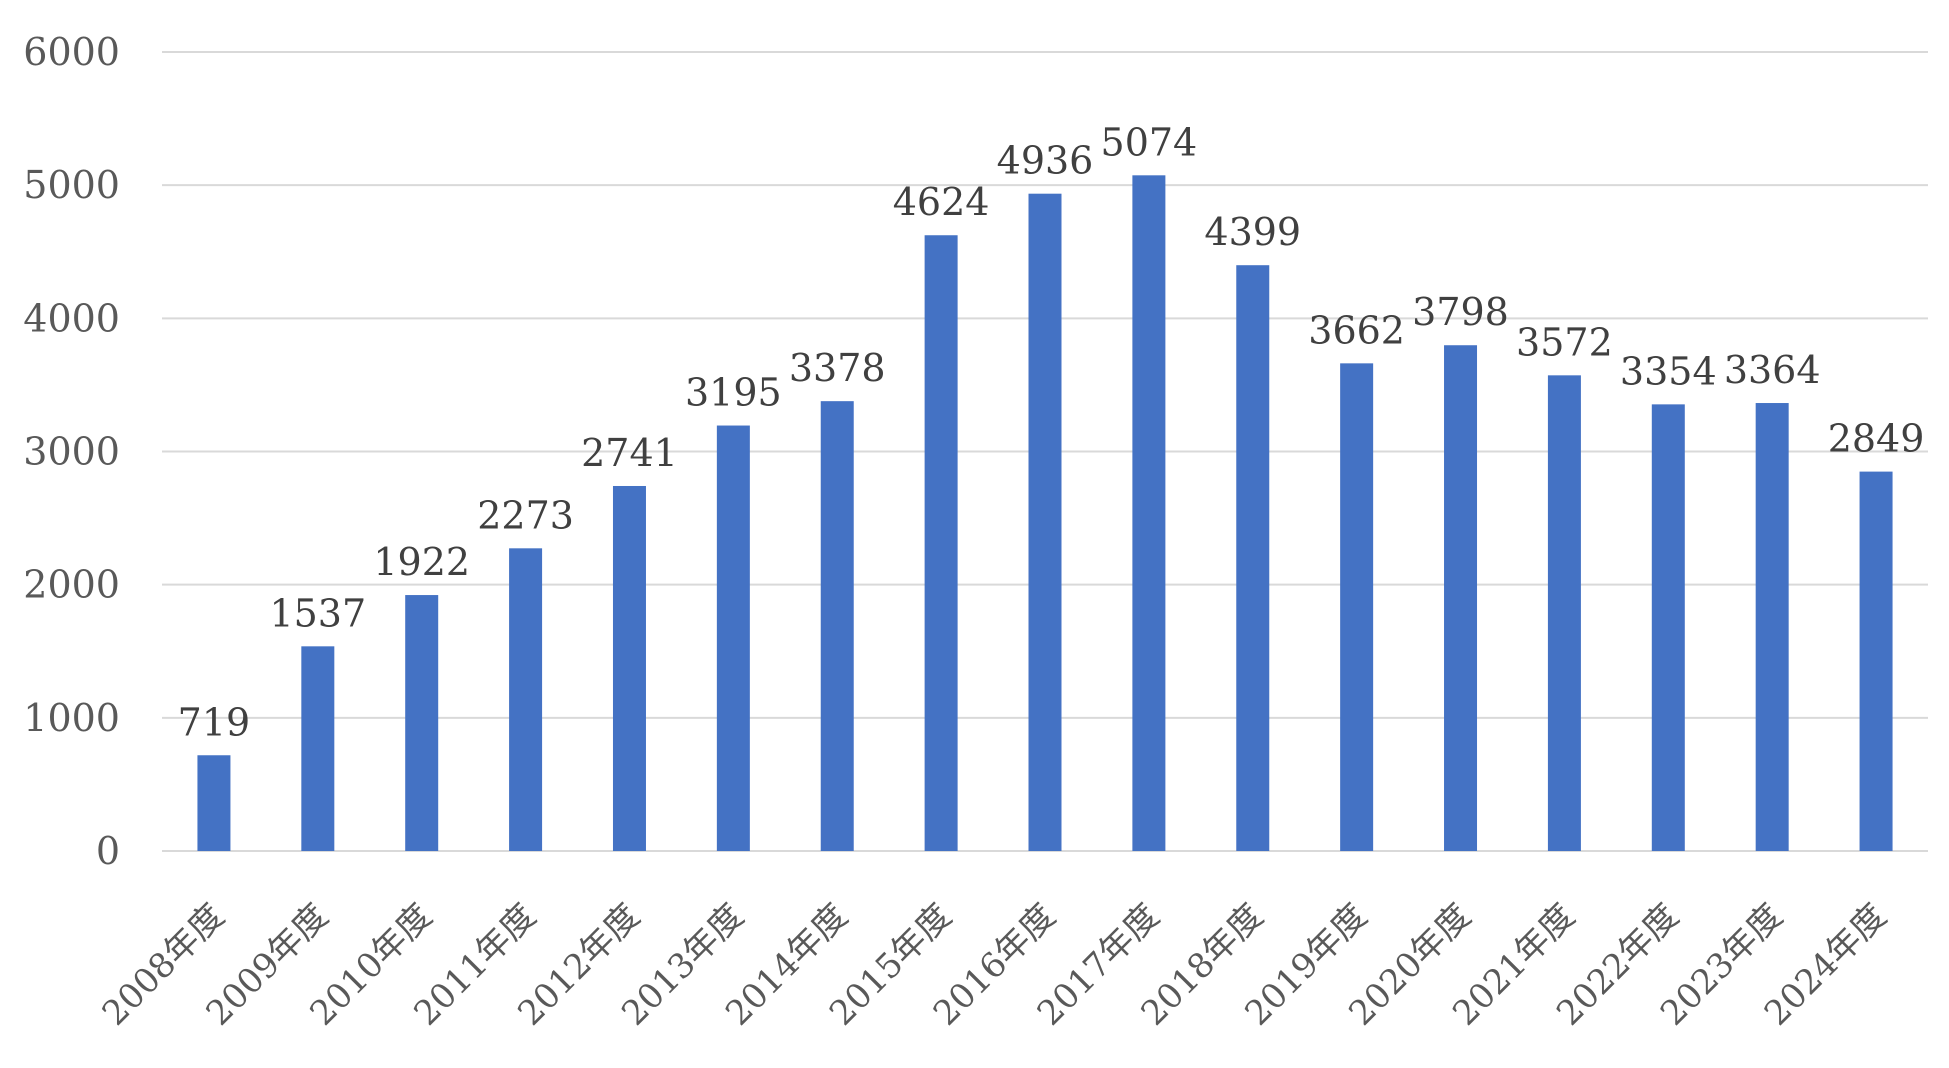 This screenshot has width=1949, height=1068. What do you see at coordinates (1356, 330) in the screenshot?
I see `data-label: 3662` at bounding box center [1356, 330].